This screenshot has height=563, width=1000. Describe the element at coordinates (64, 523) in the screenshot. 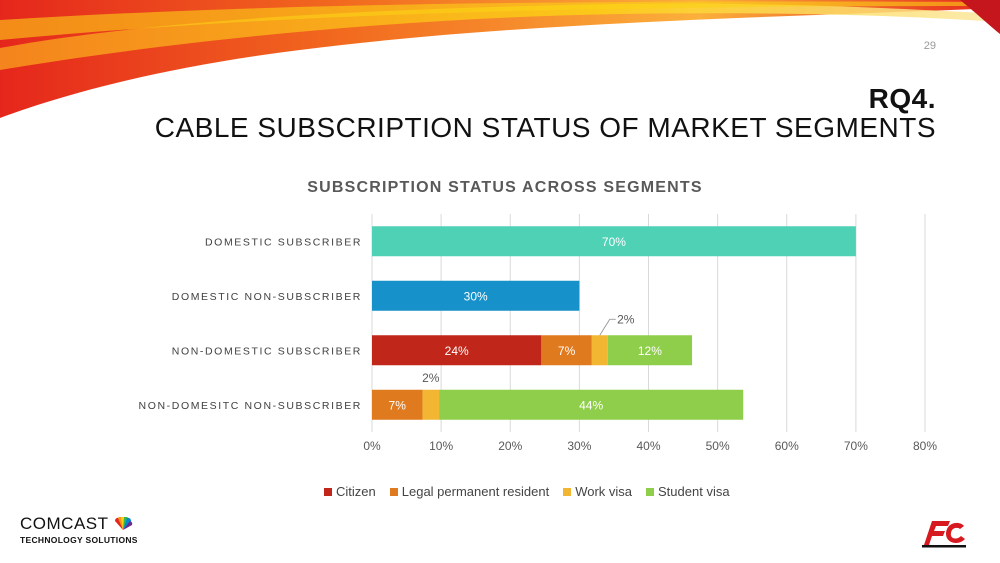

I see `comcast-wordmark: COMCAST` at that location.